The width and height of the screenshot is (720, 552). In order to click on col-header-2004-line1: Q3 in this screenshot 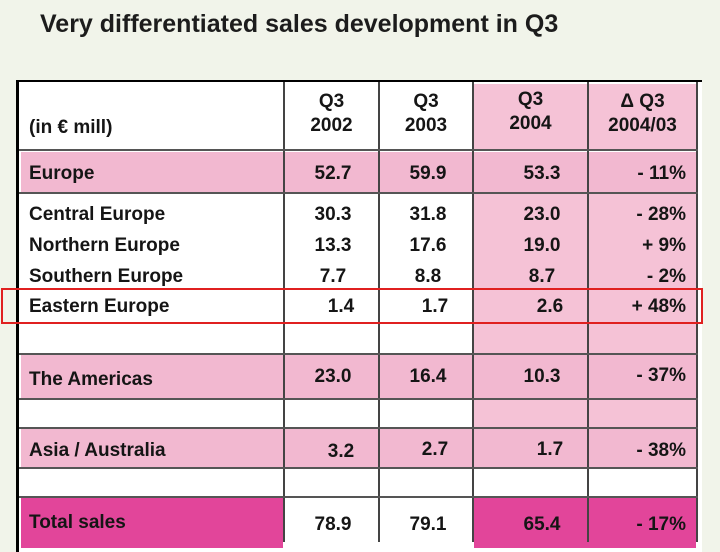, I will do `click(530, 99)`.